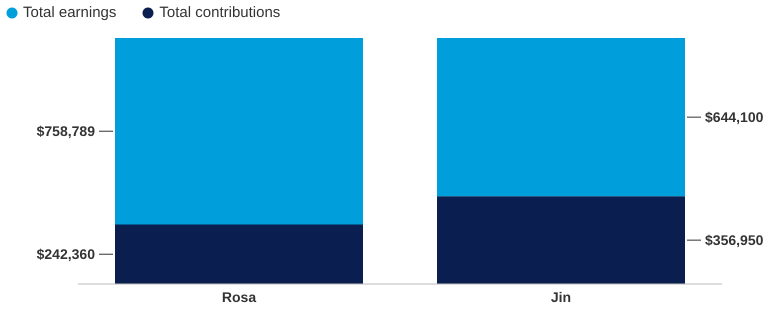  What do you see at coordinates (561, 296) in the screenshot?
I see `x-tick-label: Jin` at bounding box center [561, 296].